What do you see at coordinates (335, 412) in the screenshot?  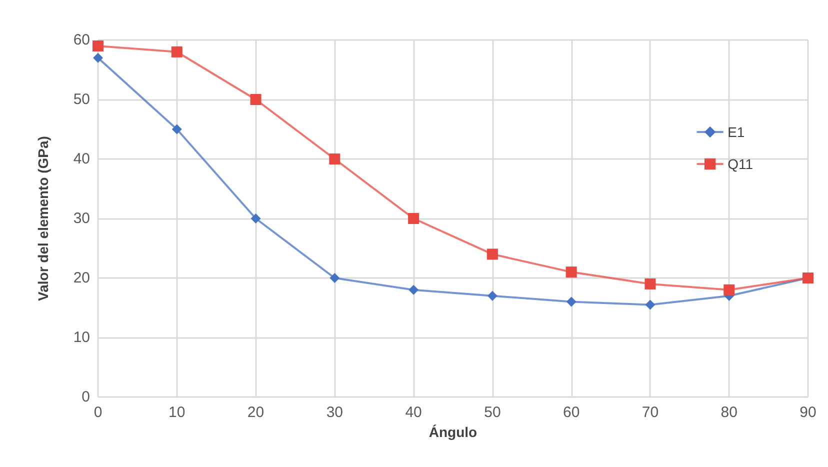 I see `x-tick-label: 30` at bounding box center [335, 412].